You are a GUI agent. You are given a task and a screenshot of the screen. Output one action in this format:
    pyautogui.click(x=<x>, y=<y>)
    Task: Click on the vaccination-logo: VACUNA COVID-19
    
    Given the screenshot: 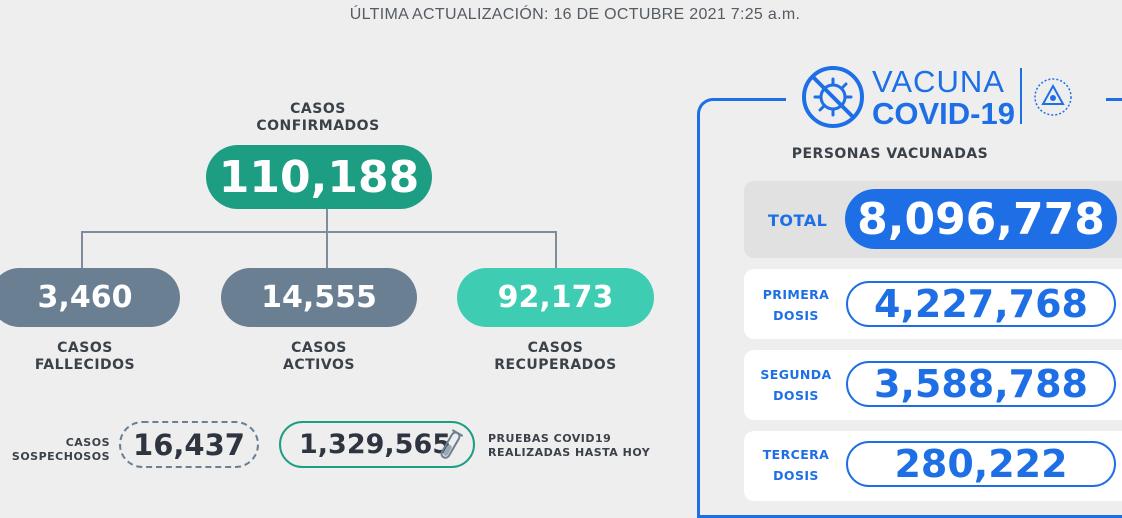 What is the action you would take?
    pyautogui.click(x=946, y=98)
    